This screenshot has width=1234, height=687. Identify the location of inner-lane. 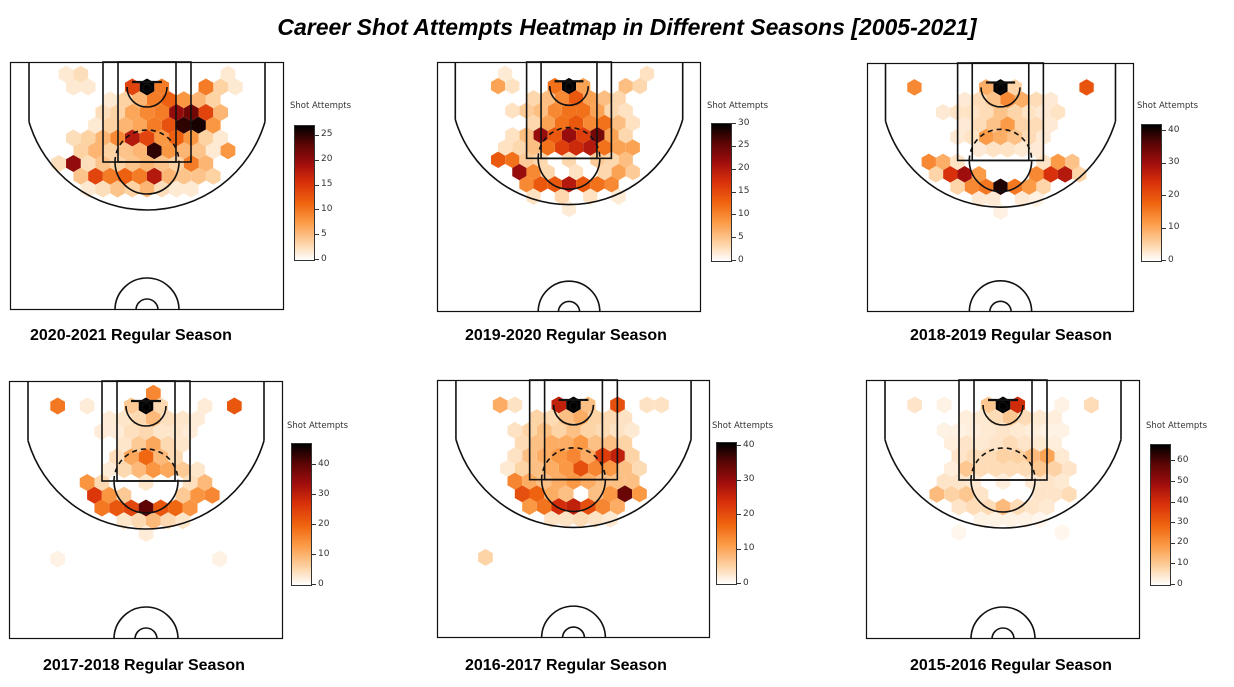
(146, 431).